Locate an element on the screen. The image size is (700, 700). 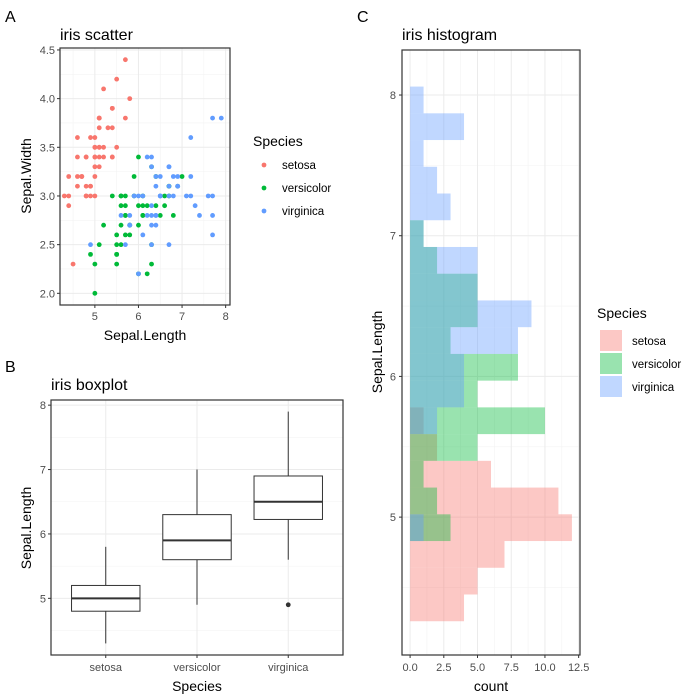
legend-key-setosa is located at coordinates (264, 165).